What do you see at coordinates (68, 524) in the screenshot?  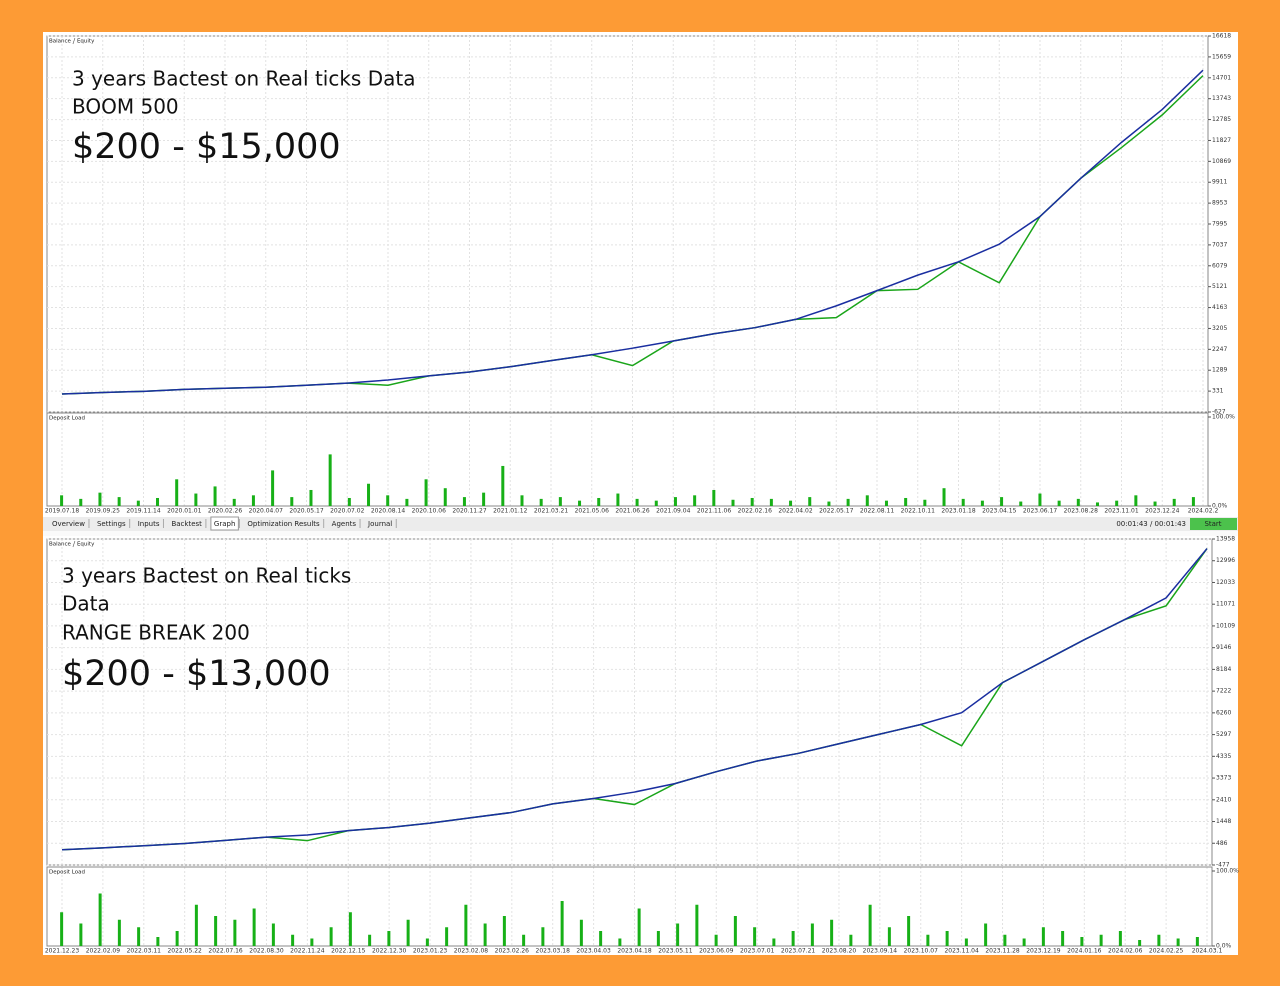 I see `tab: Overview` at bounding box center [68, 524].